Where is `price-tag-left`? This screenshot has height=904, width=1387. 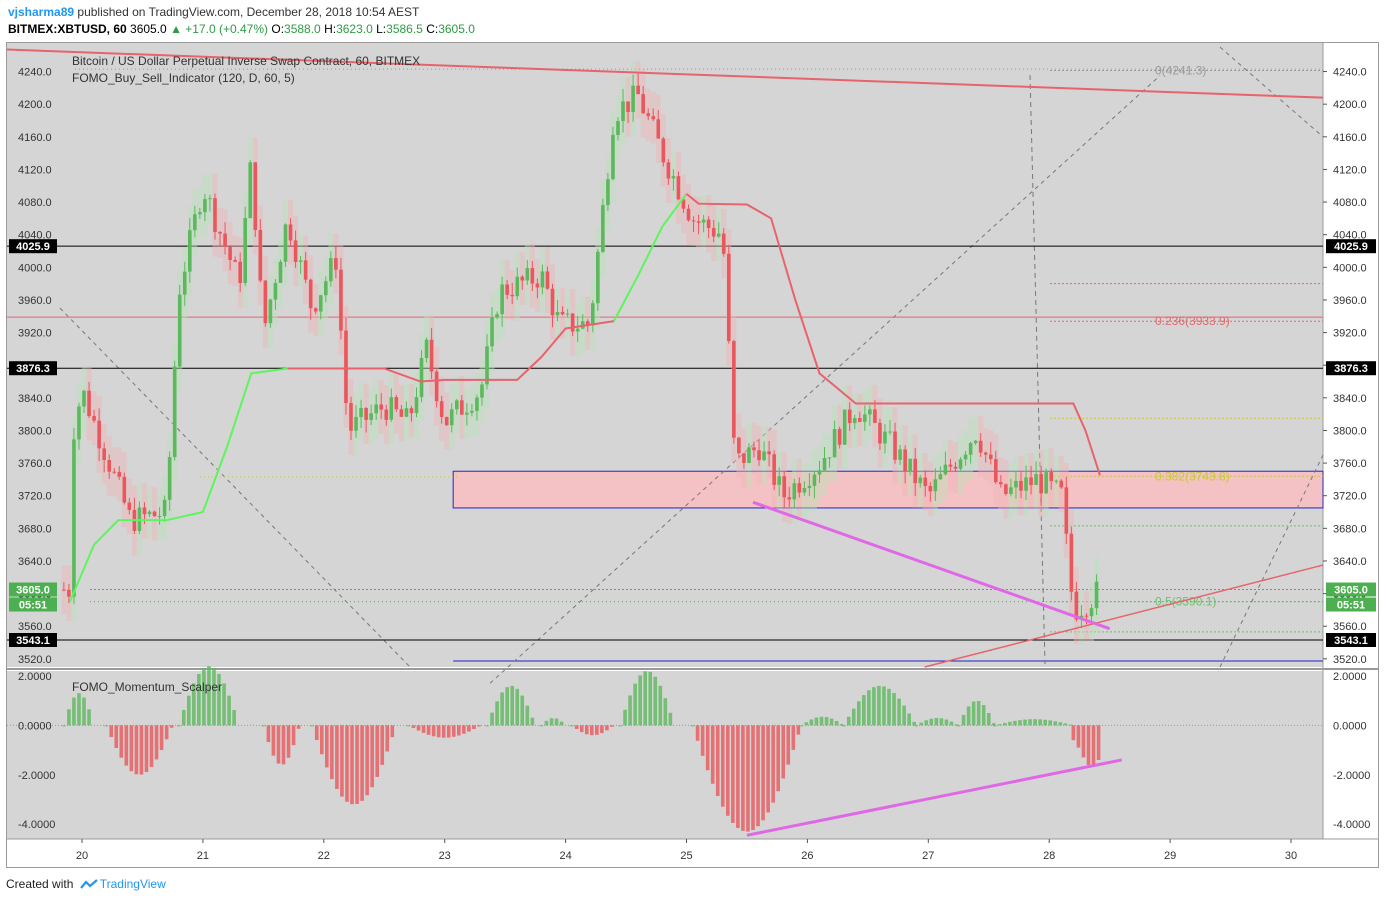 price-tag-left is located at coordinates (33, 246).